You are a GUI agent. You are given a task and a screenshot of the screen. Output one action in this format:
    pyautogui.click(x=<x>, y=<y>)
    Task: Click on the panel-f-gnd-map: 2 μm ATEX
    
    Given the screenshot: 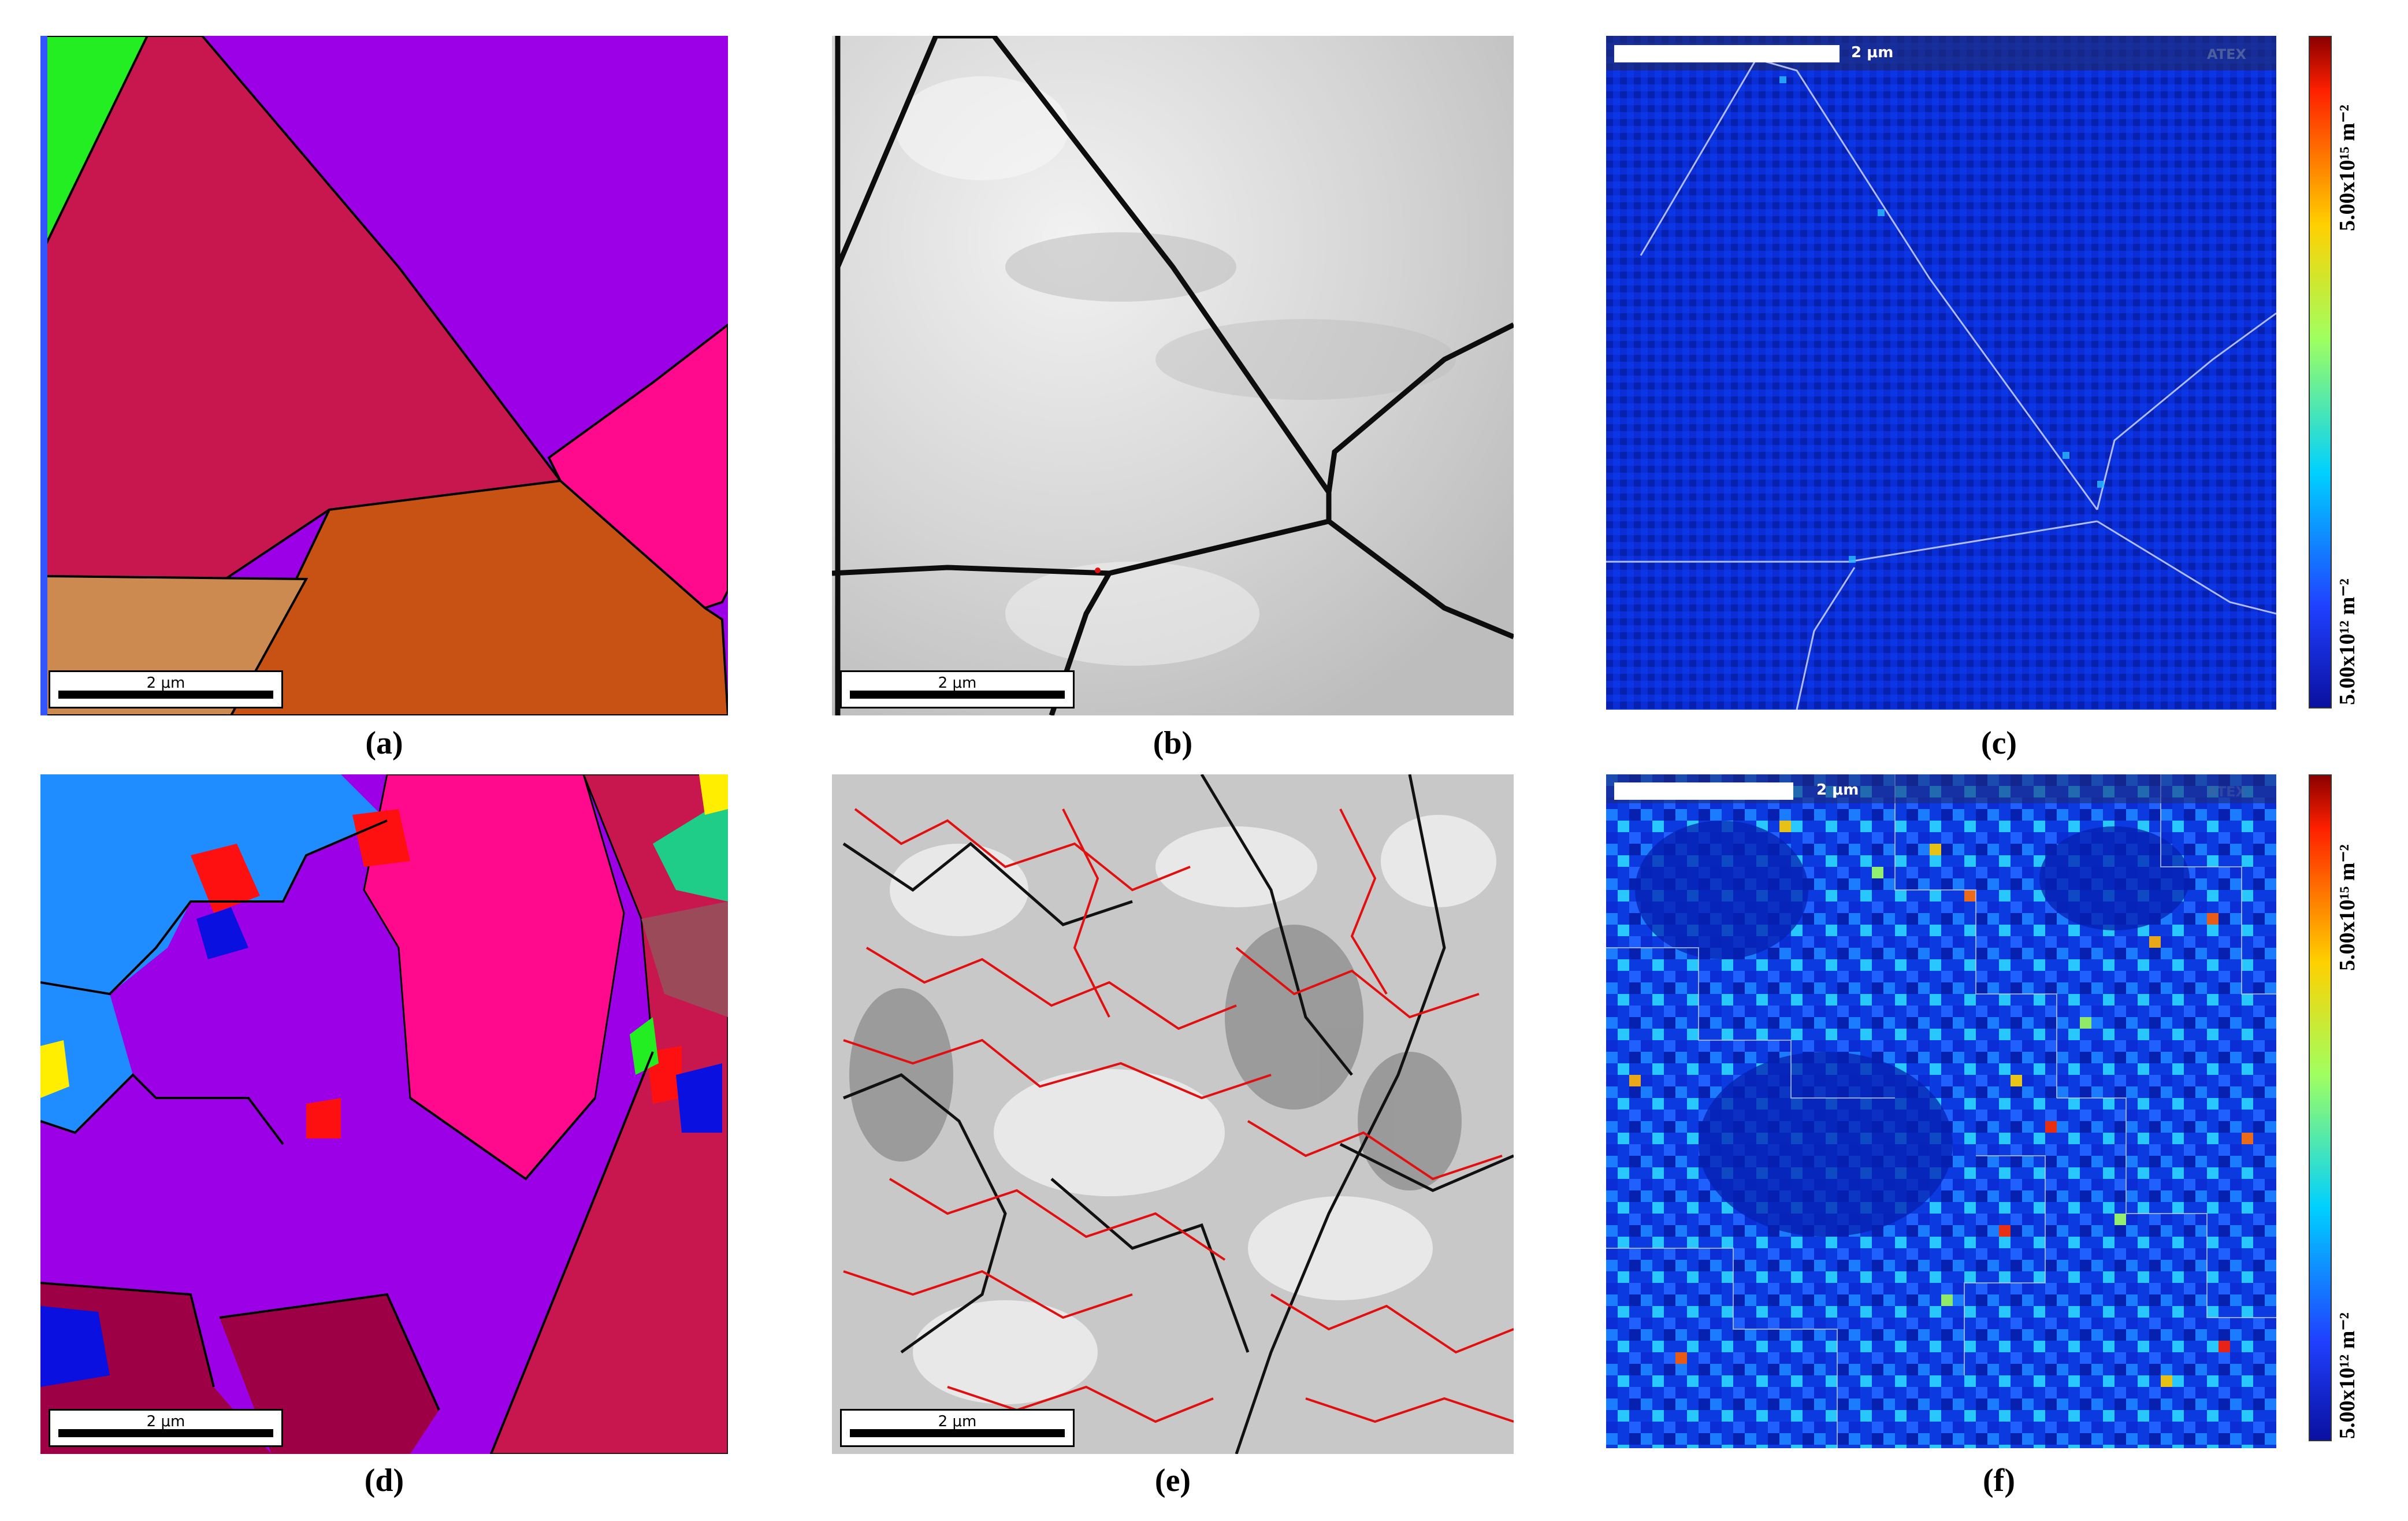 What is the action you would take?
    pyautogui.click(x=1941, y=1111)
    